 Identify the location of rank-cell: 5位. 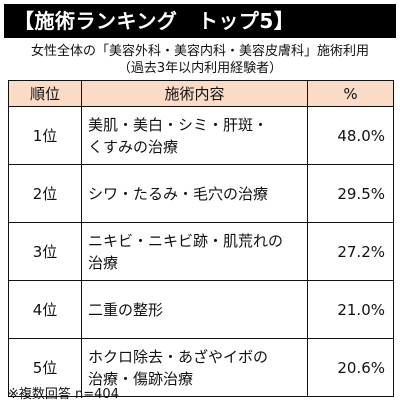
(45, 367).